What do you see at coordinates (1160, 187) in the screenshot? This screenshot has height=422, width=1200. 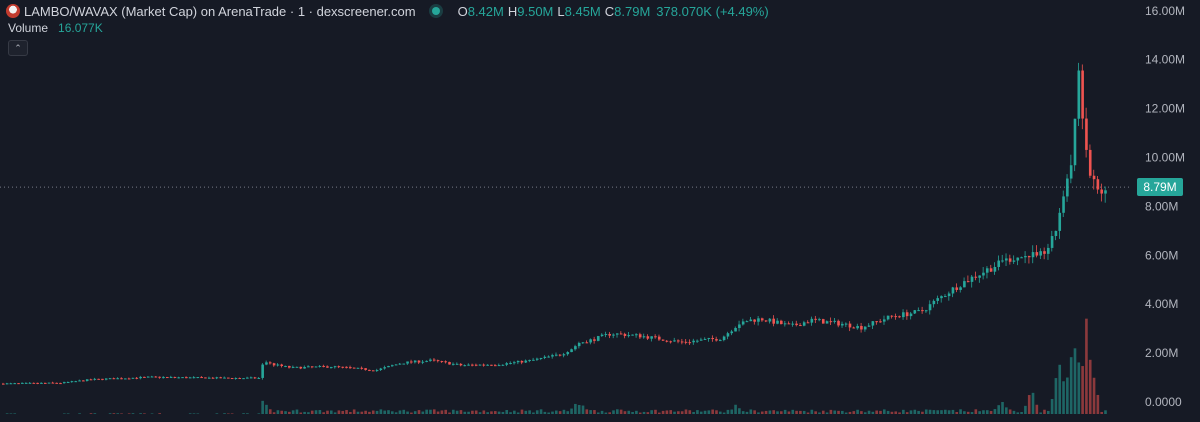 I see `current-price-tag: 8.79M` at bounding box center [1160, 187].